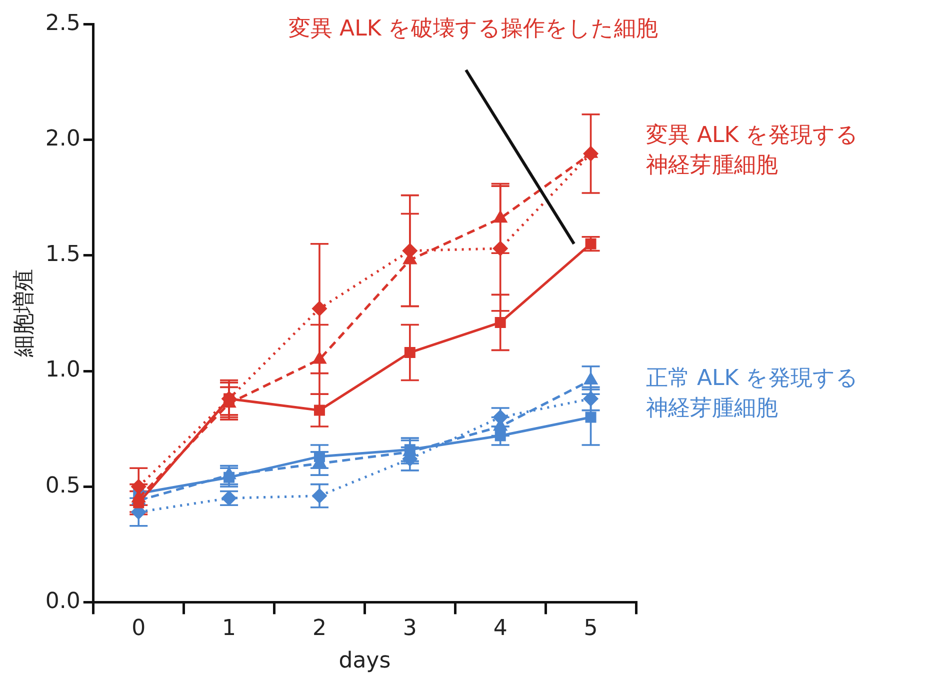 The height and width of the screenshot is (687, 944). Describe the element at coordinates (752, 393) in the screenshot. I see `annotation: 正常 ALK を発現する神経芽腫細胞` at that location.